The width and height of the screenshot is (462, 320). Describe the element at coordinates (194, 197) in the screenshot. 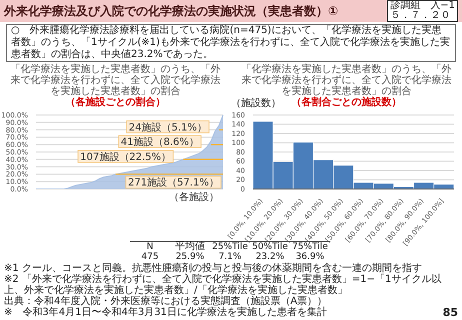

I see `x-axis-title: （各施設）` at that location.